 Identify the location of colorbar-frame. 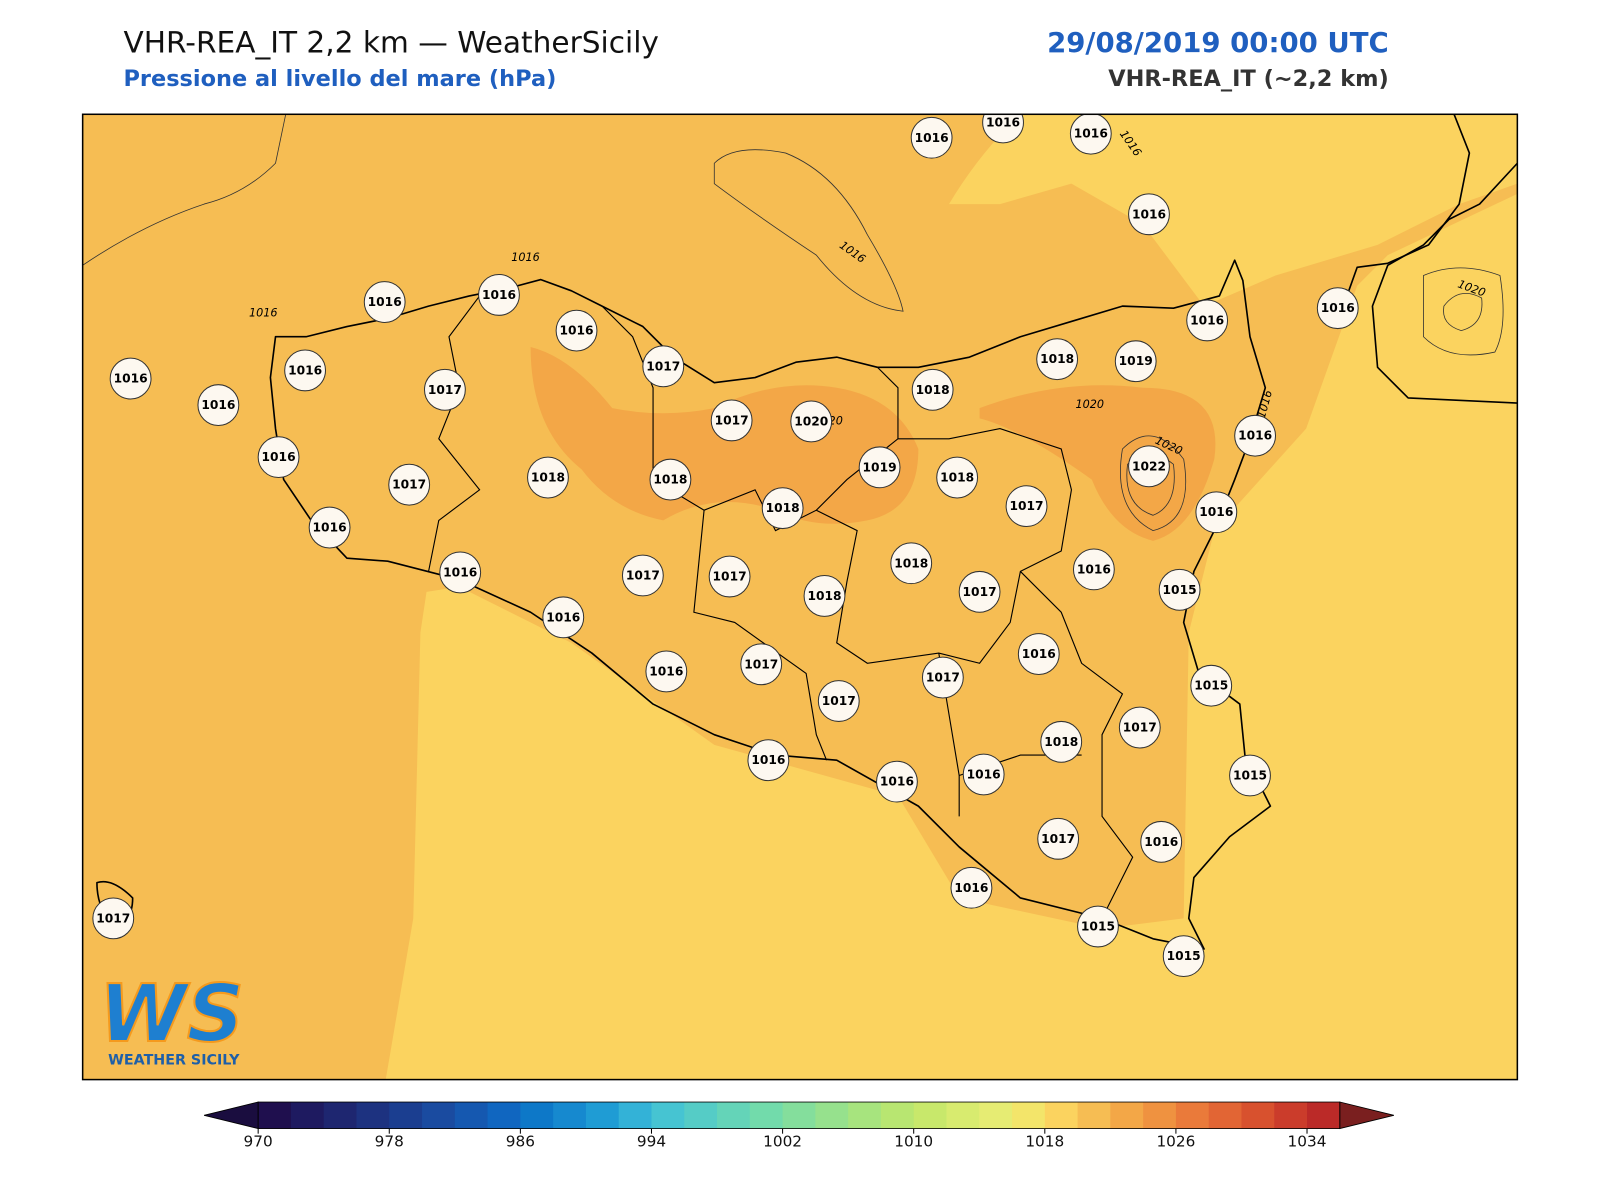
(799, 1115).